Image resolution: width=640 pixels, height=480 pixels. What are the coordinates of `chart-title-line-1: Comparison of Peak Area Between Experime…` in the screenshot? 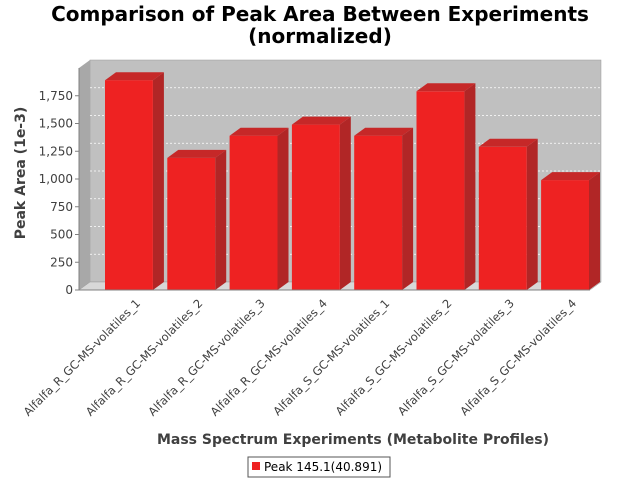 It's located at (320, 14).